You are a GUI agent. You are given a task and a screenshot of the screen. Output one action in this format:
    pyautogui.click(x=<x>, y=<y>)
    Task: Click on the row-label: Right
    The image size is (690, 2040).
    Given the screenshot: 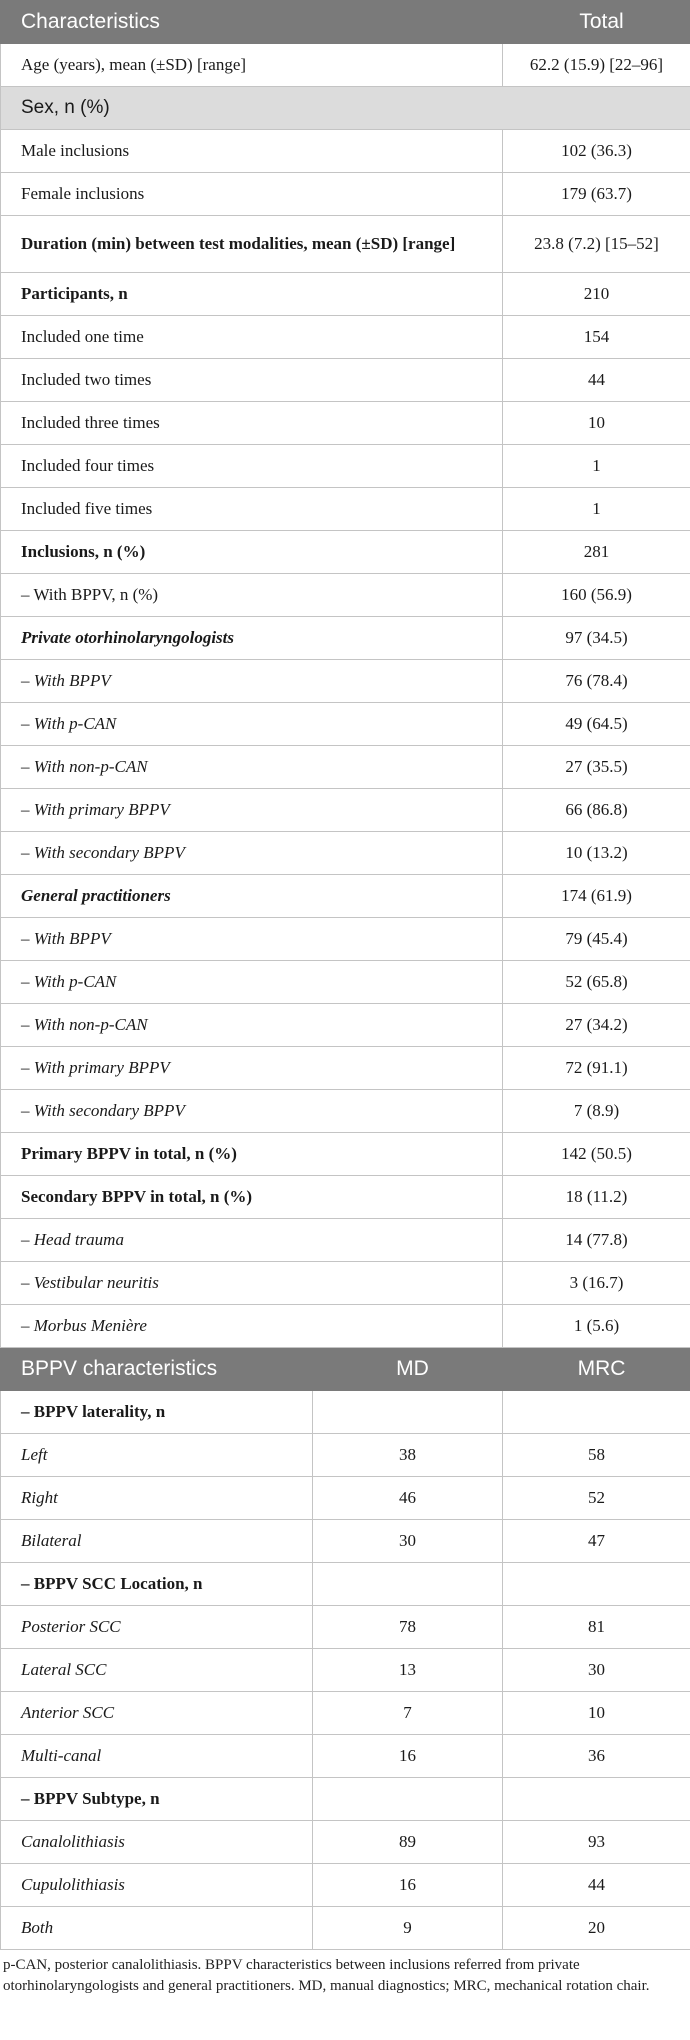 What is the action you would take?
    pyautogui.click(x=156, y=1498)
    